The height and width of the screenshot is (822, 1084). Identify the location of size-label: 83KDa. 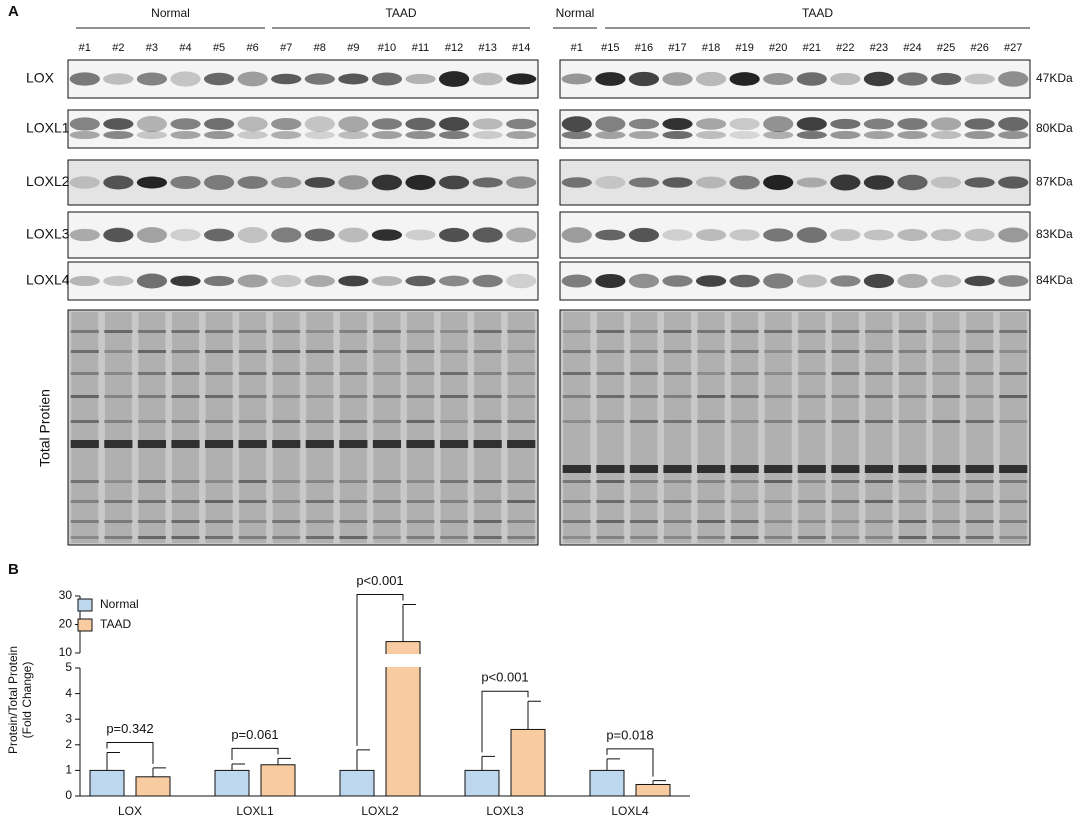
(1054, 234).